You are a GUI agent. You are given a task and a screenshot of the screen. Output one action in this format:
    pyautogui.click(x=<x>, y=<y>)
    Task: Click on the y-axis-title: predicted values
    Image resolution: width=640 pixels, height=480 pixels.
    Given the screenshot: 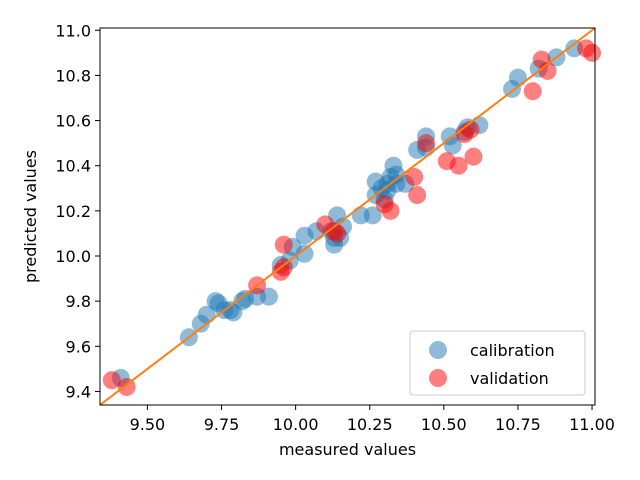 What is the action you would take?
    pyautogui.click(x=30, y=216)
    